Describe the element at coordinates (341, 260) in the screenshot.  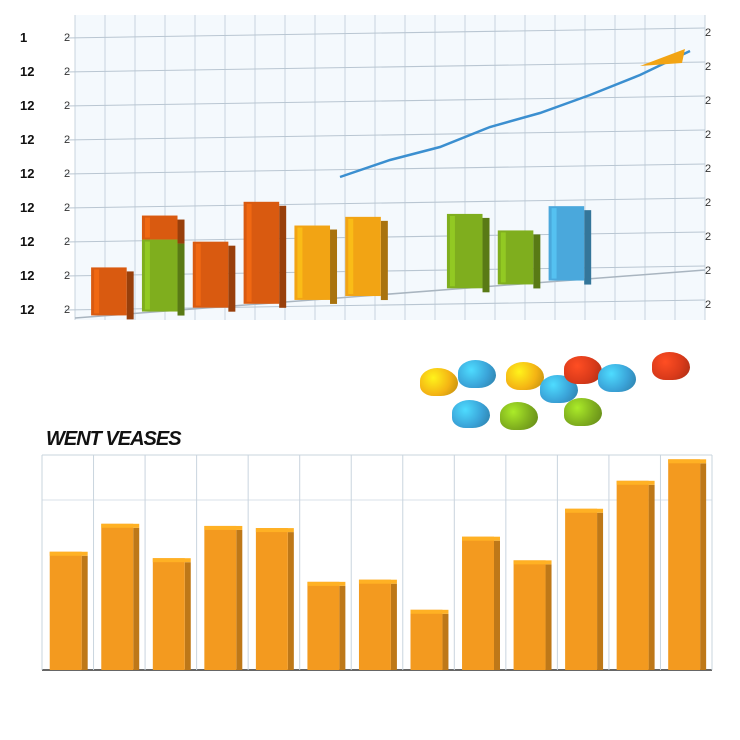
I see `top-bars` at that location.